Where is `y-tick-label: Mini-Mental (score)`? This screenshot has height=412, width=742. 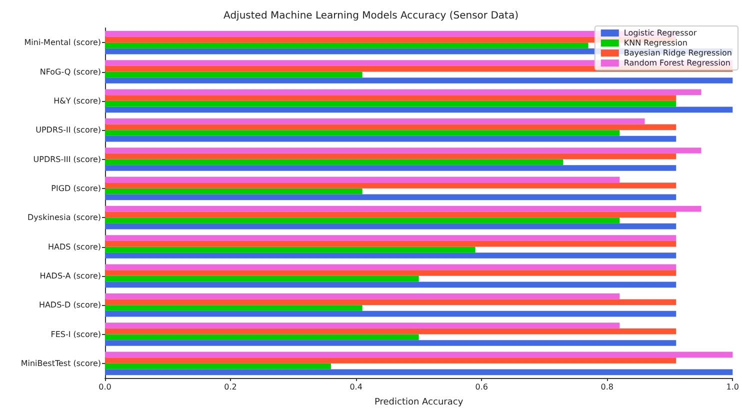
y-tick-label: Mini-Mental (score) is located at coordinates (62, 43).